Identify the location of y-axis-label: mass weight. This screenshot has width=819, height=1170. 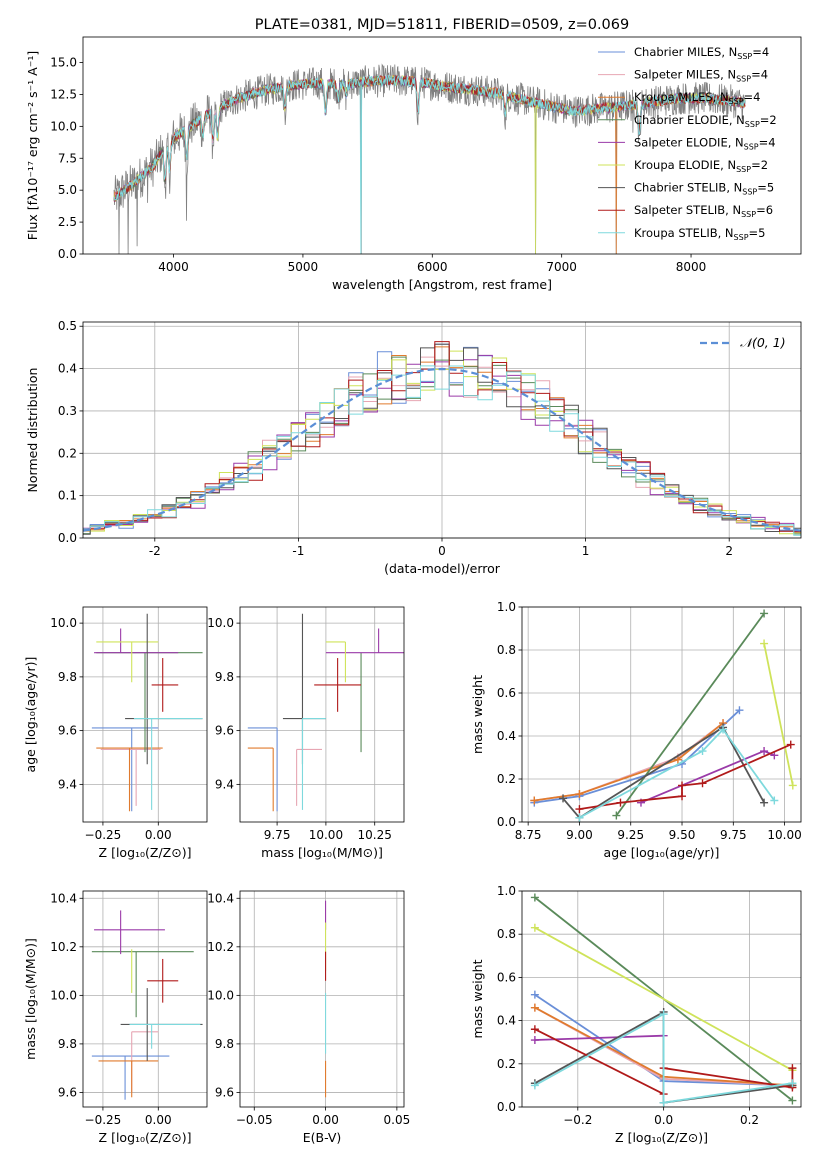
(477, 998).